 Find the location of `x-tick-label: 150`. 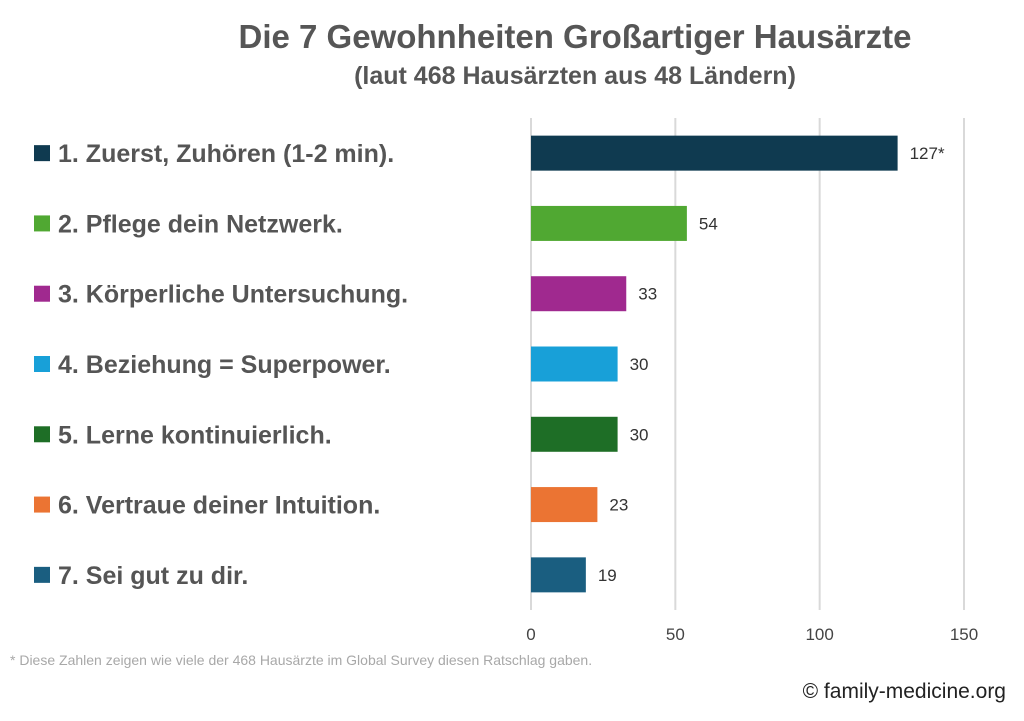

x-tick-label: 150 is located at coordinates (964, 634).